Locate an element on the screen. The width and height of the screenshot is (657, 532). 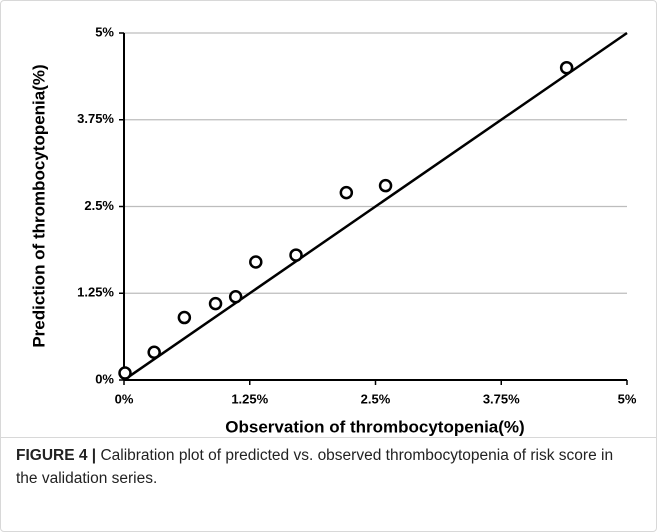
x-tick-label: 1.25% is located at coordinates (249, 398).